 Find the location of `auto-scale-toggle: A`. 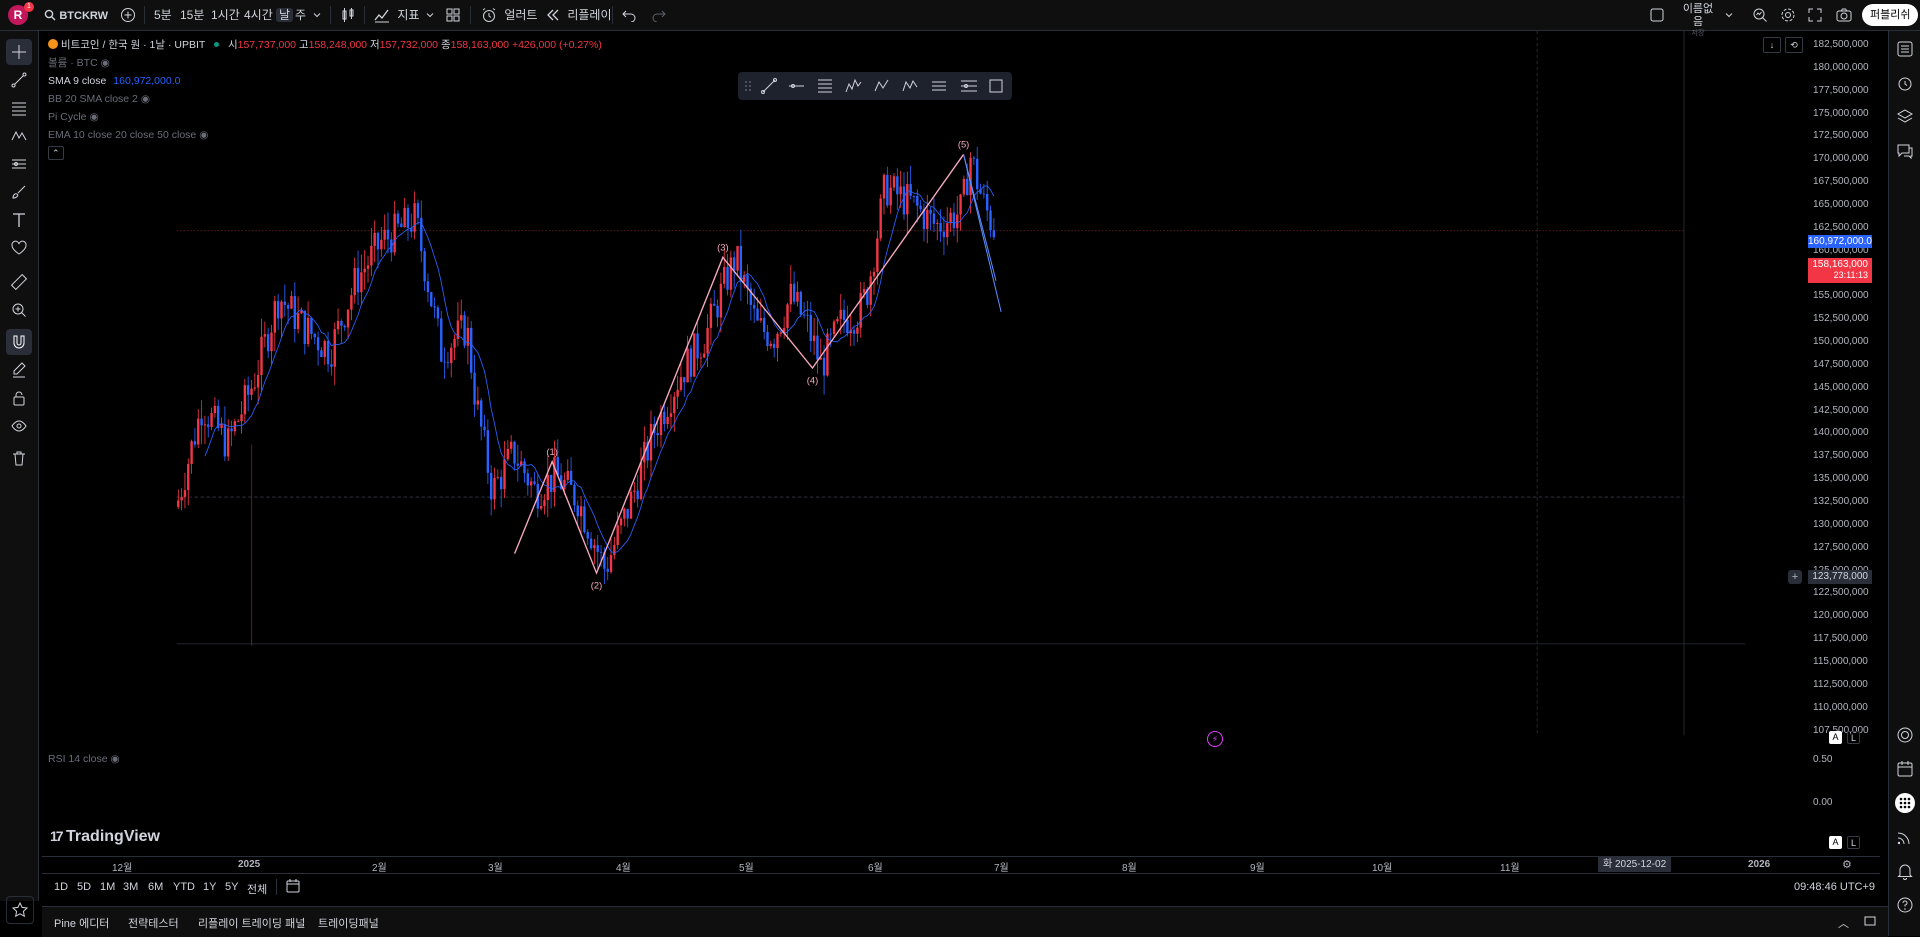

auto-scale-toggle: A is located at coordinates (1835, 737).